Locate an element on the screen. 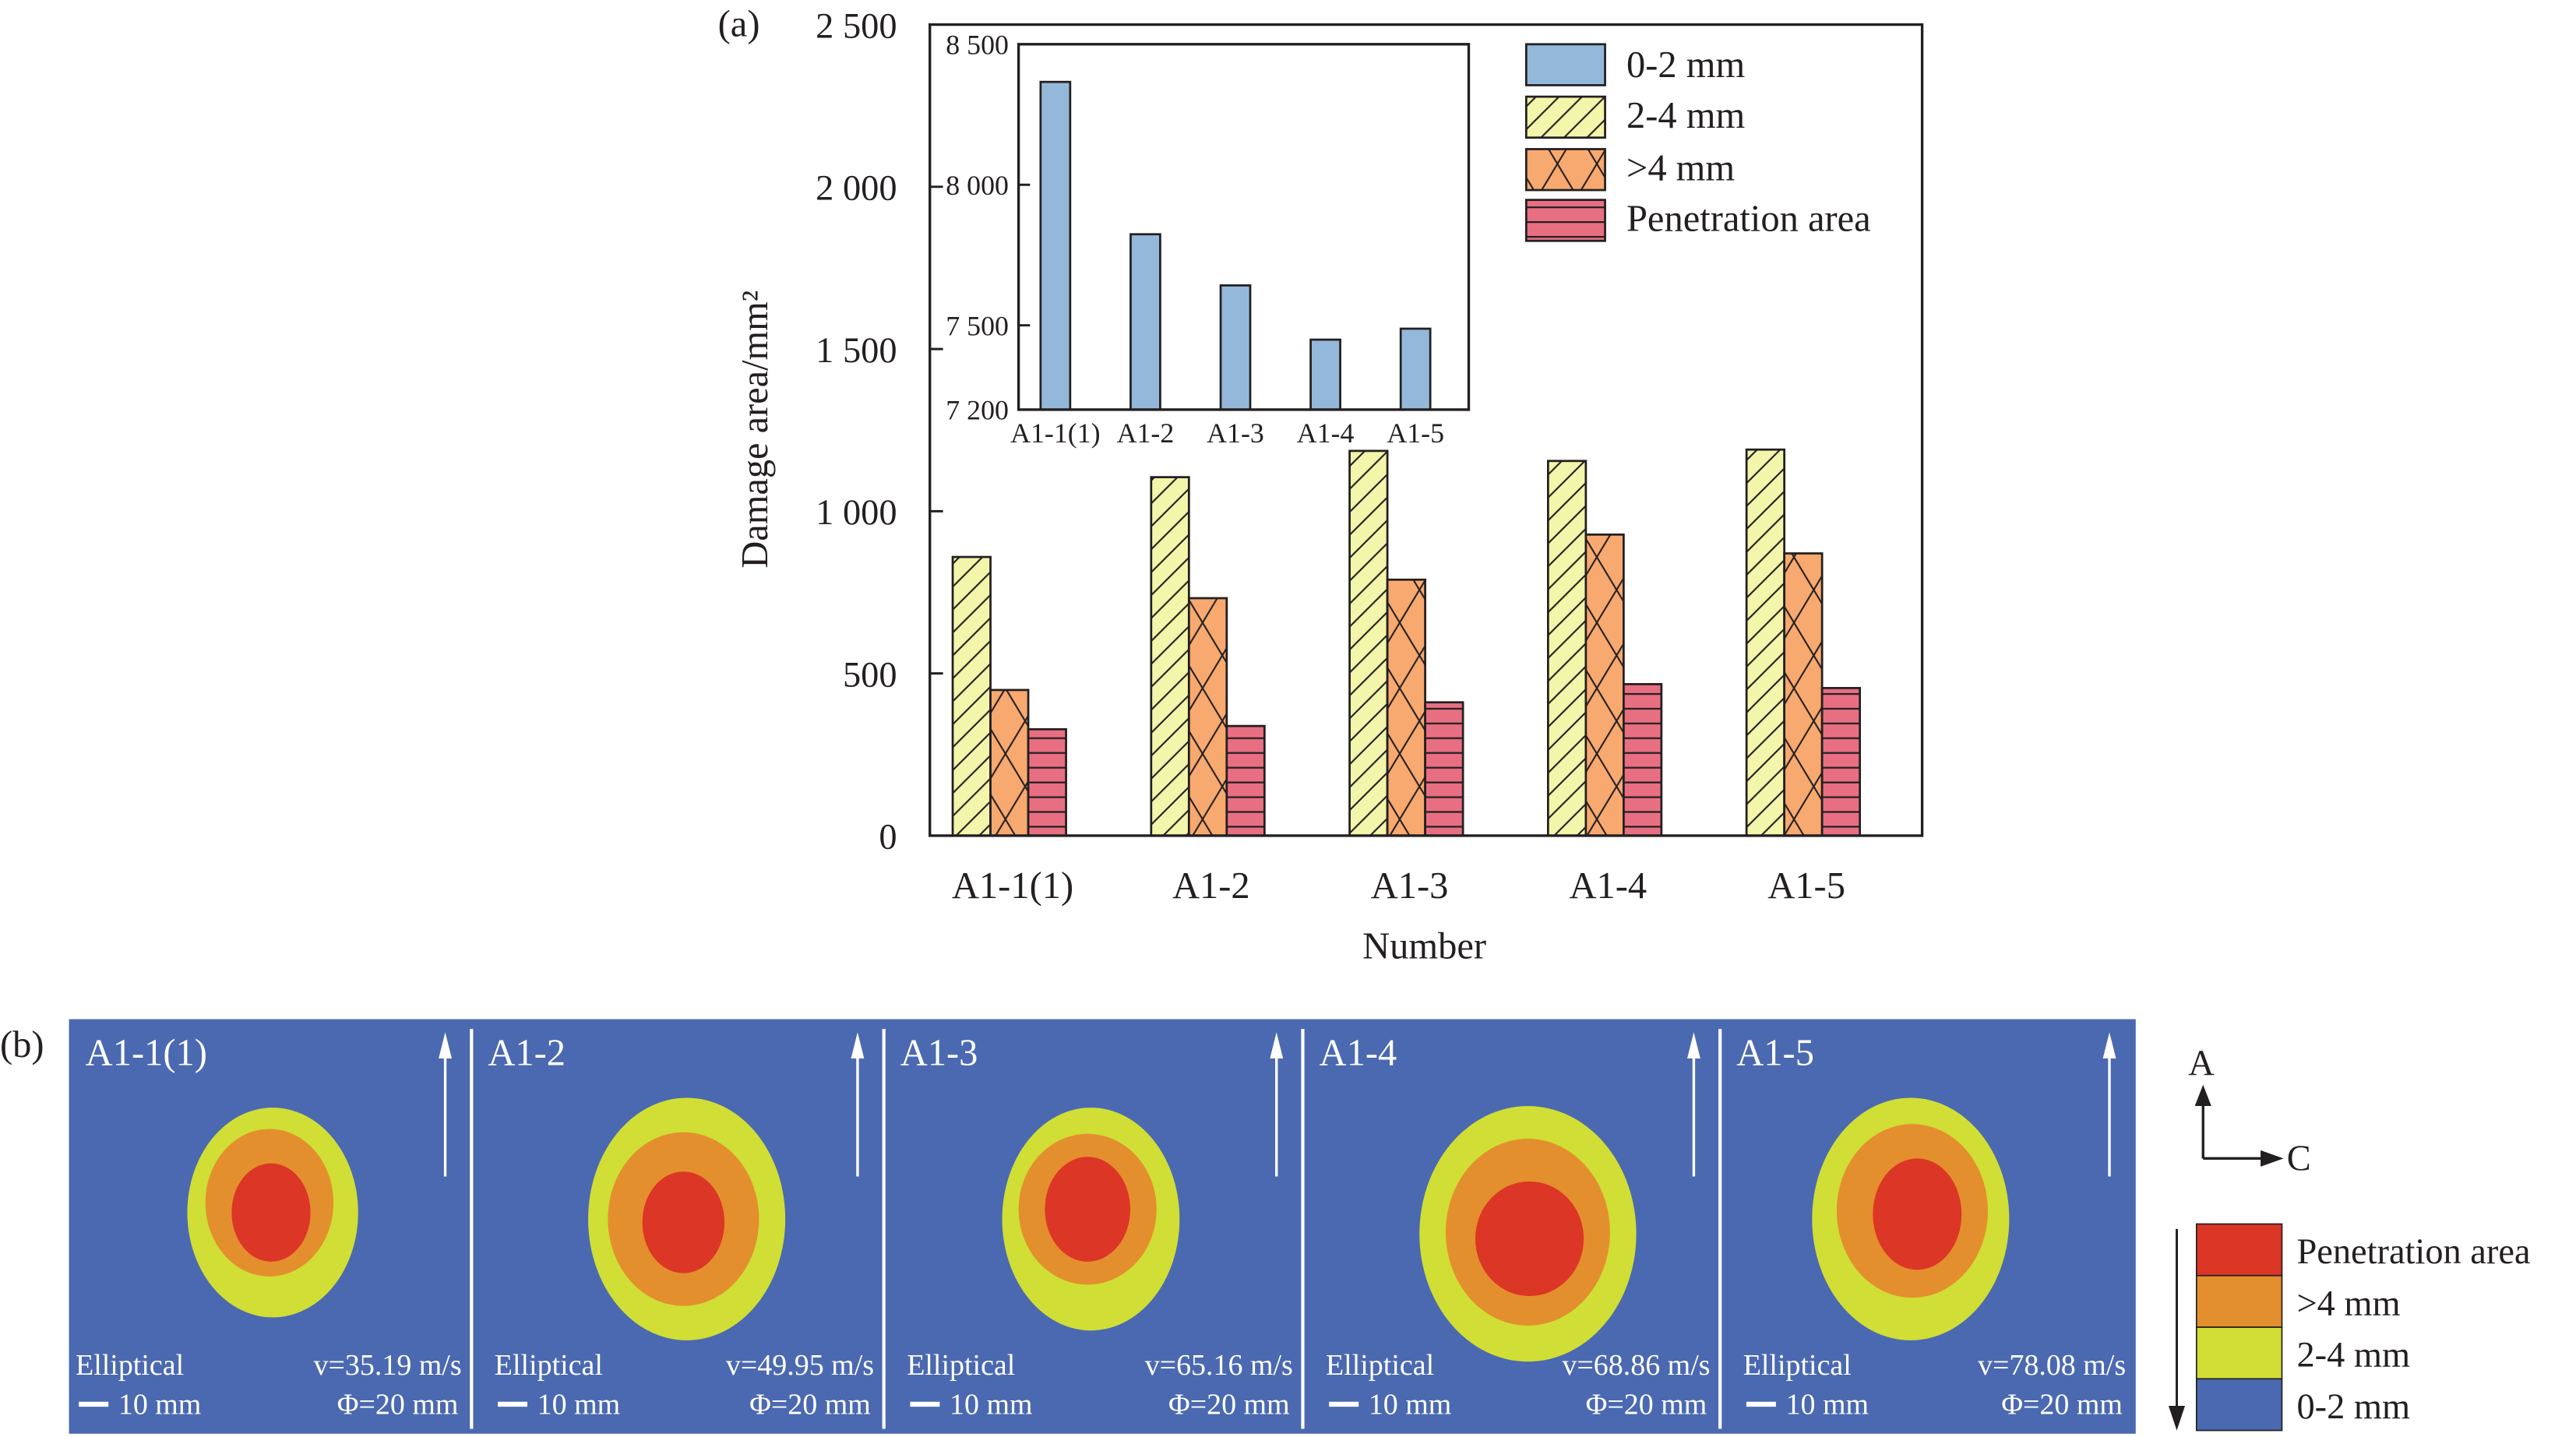  panel-a-label: (a) is located at coordinates (739, 23).